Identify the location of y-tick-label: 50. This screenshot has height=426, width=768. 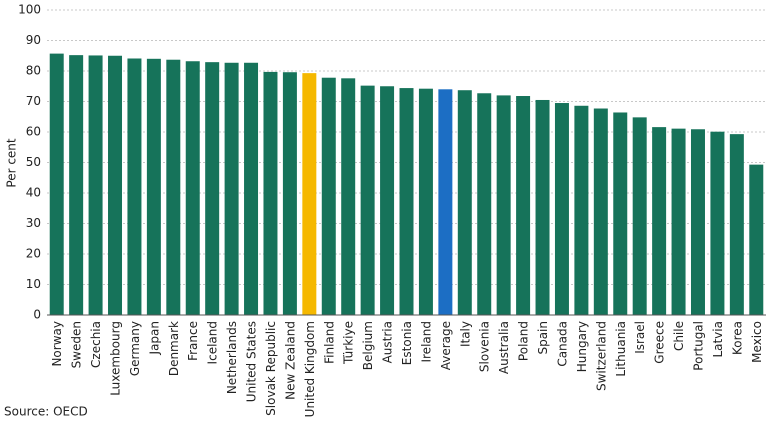
(33, 162).